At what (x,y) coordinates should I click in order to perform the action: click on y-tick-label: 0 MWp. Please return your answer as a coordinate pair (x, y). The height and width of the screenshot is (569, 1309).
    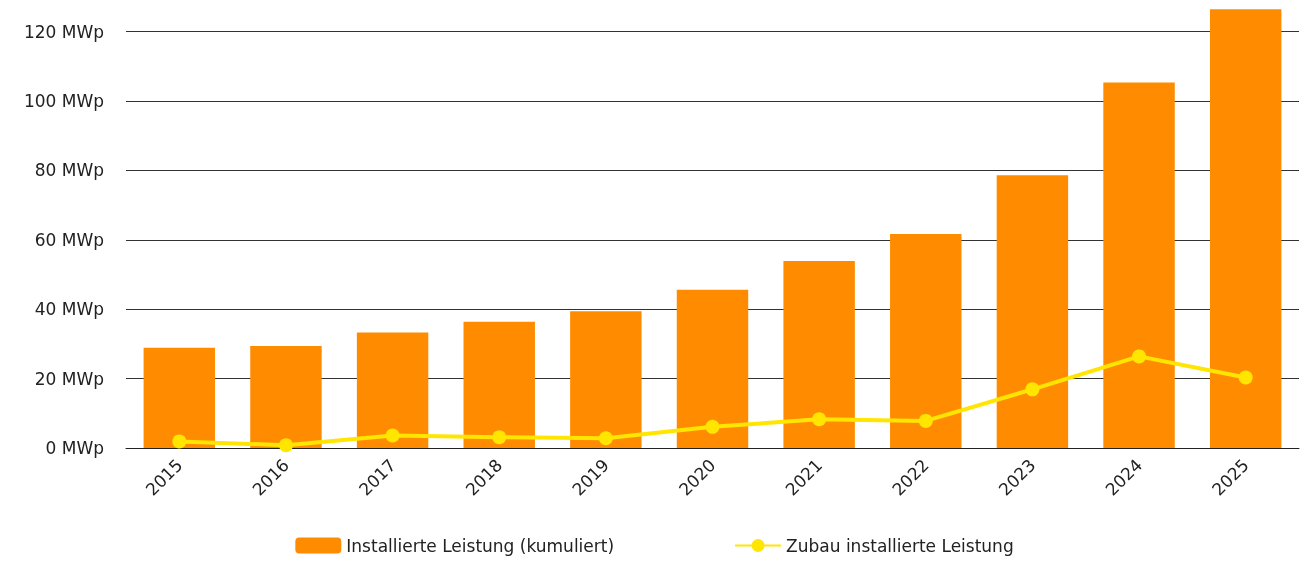
    Looking at the image, I should click on (74, 448).